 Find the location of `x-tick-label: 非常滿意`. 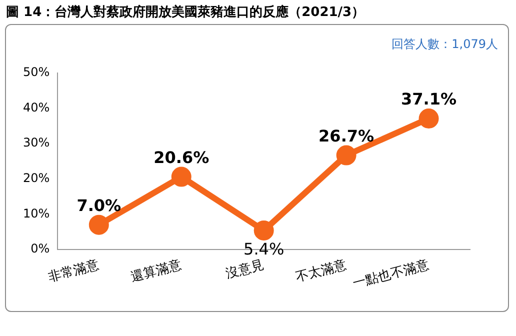

x-tick-label: 非常滿意 is located at coordinates (73, 272).